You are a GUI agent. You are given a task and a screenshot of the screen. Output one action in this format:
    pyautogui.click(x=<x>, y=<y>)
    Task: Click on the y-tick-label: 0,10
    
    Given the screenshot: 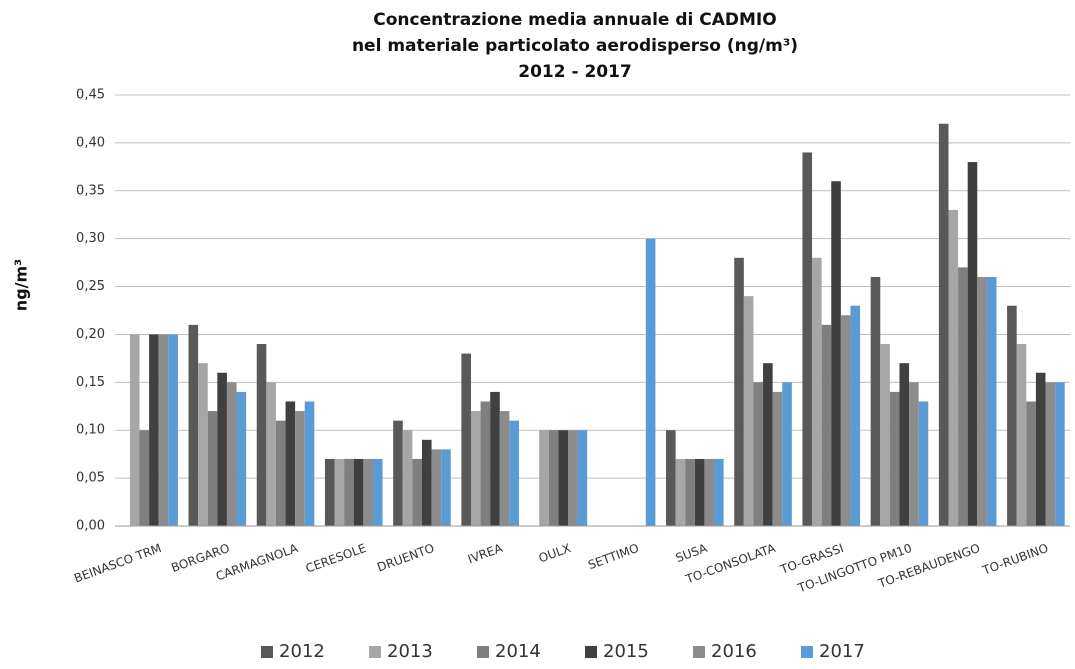 What is the action you would take?
    pyautogui.click(x=90, y=430)
    